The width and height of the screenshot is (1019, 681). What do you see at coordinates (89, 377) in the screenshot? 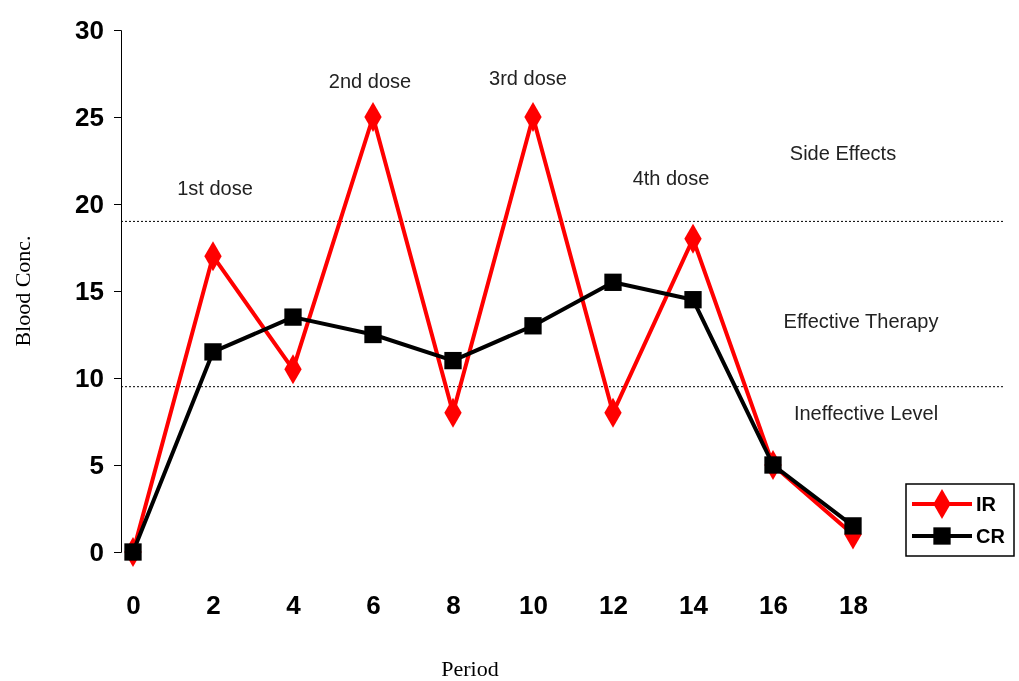
I see `y-tick-label: 10` at bounding box center [89, 377].